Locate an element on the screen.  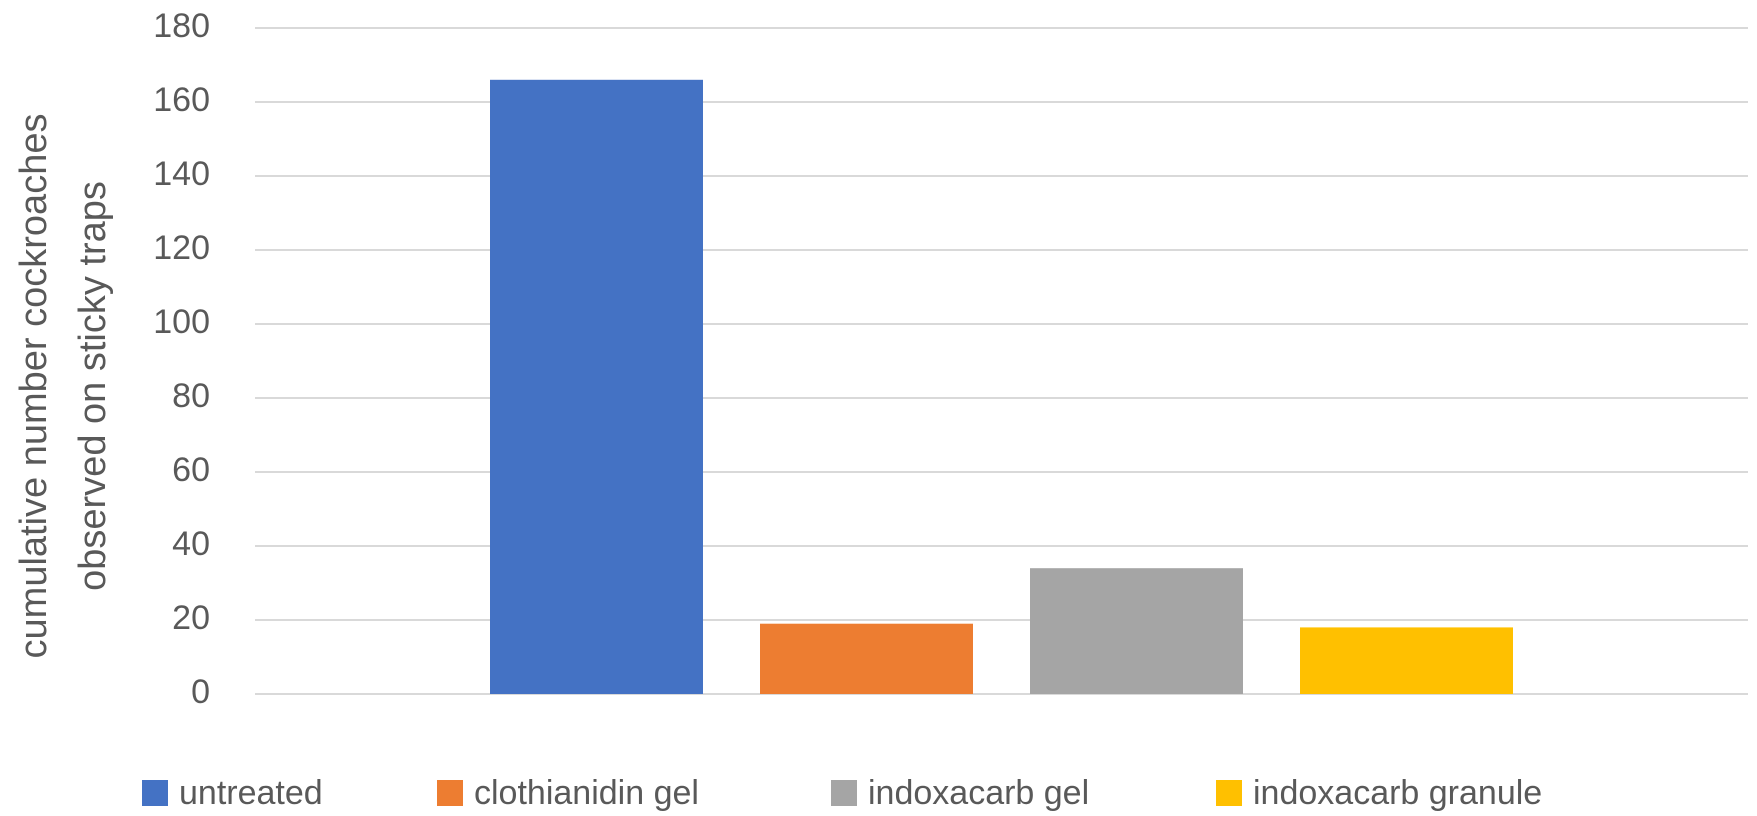
y-tick-label: 80 is located at coordinates (191, 396).